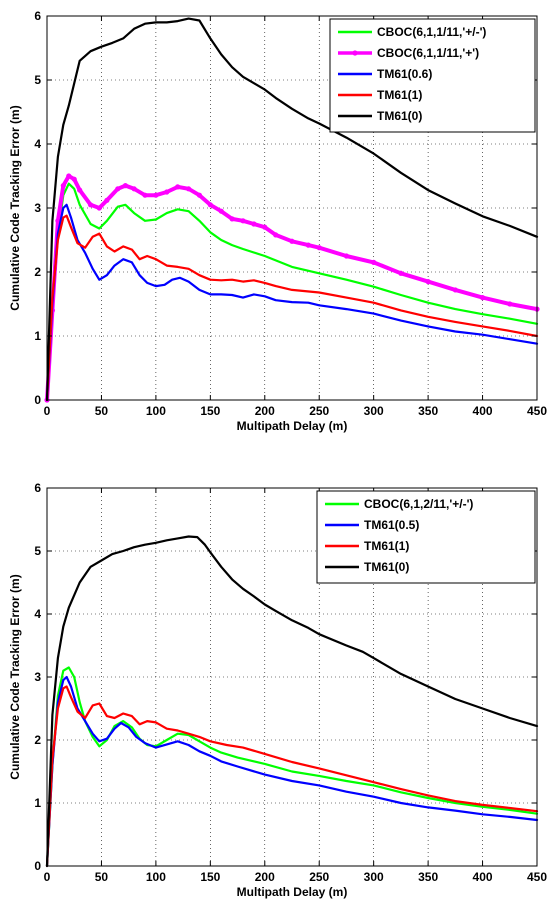 This screenshot has height=909, width=547. Describe the element at coordinates (391, 525) in the screenshot. I see `legend-label: TM61(0.5)` at that location.